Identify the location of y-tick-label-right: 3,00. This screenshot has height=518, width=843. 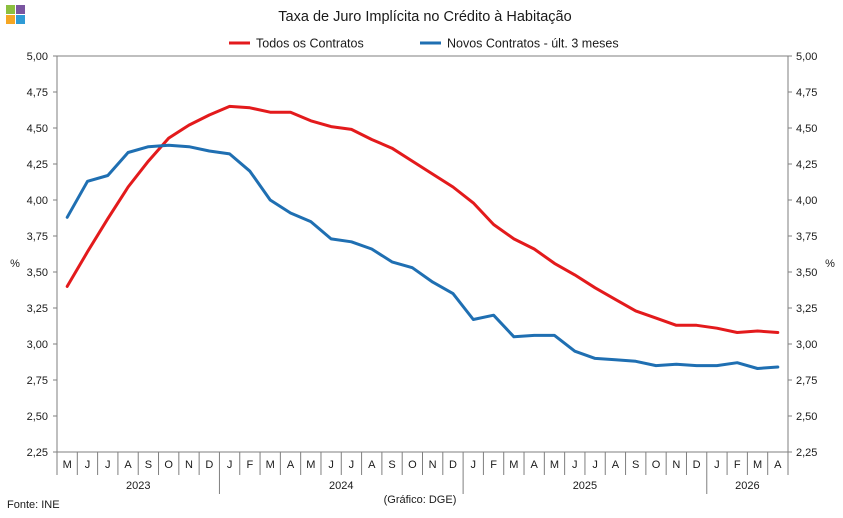
(806, 345).